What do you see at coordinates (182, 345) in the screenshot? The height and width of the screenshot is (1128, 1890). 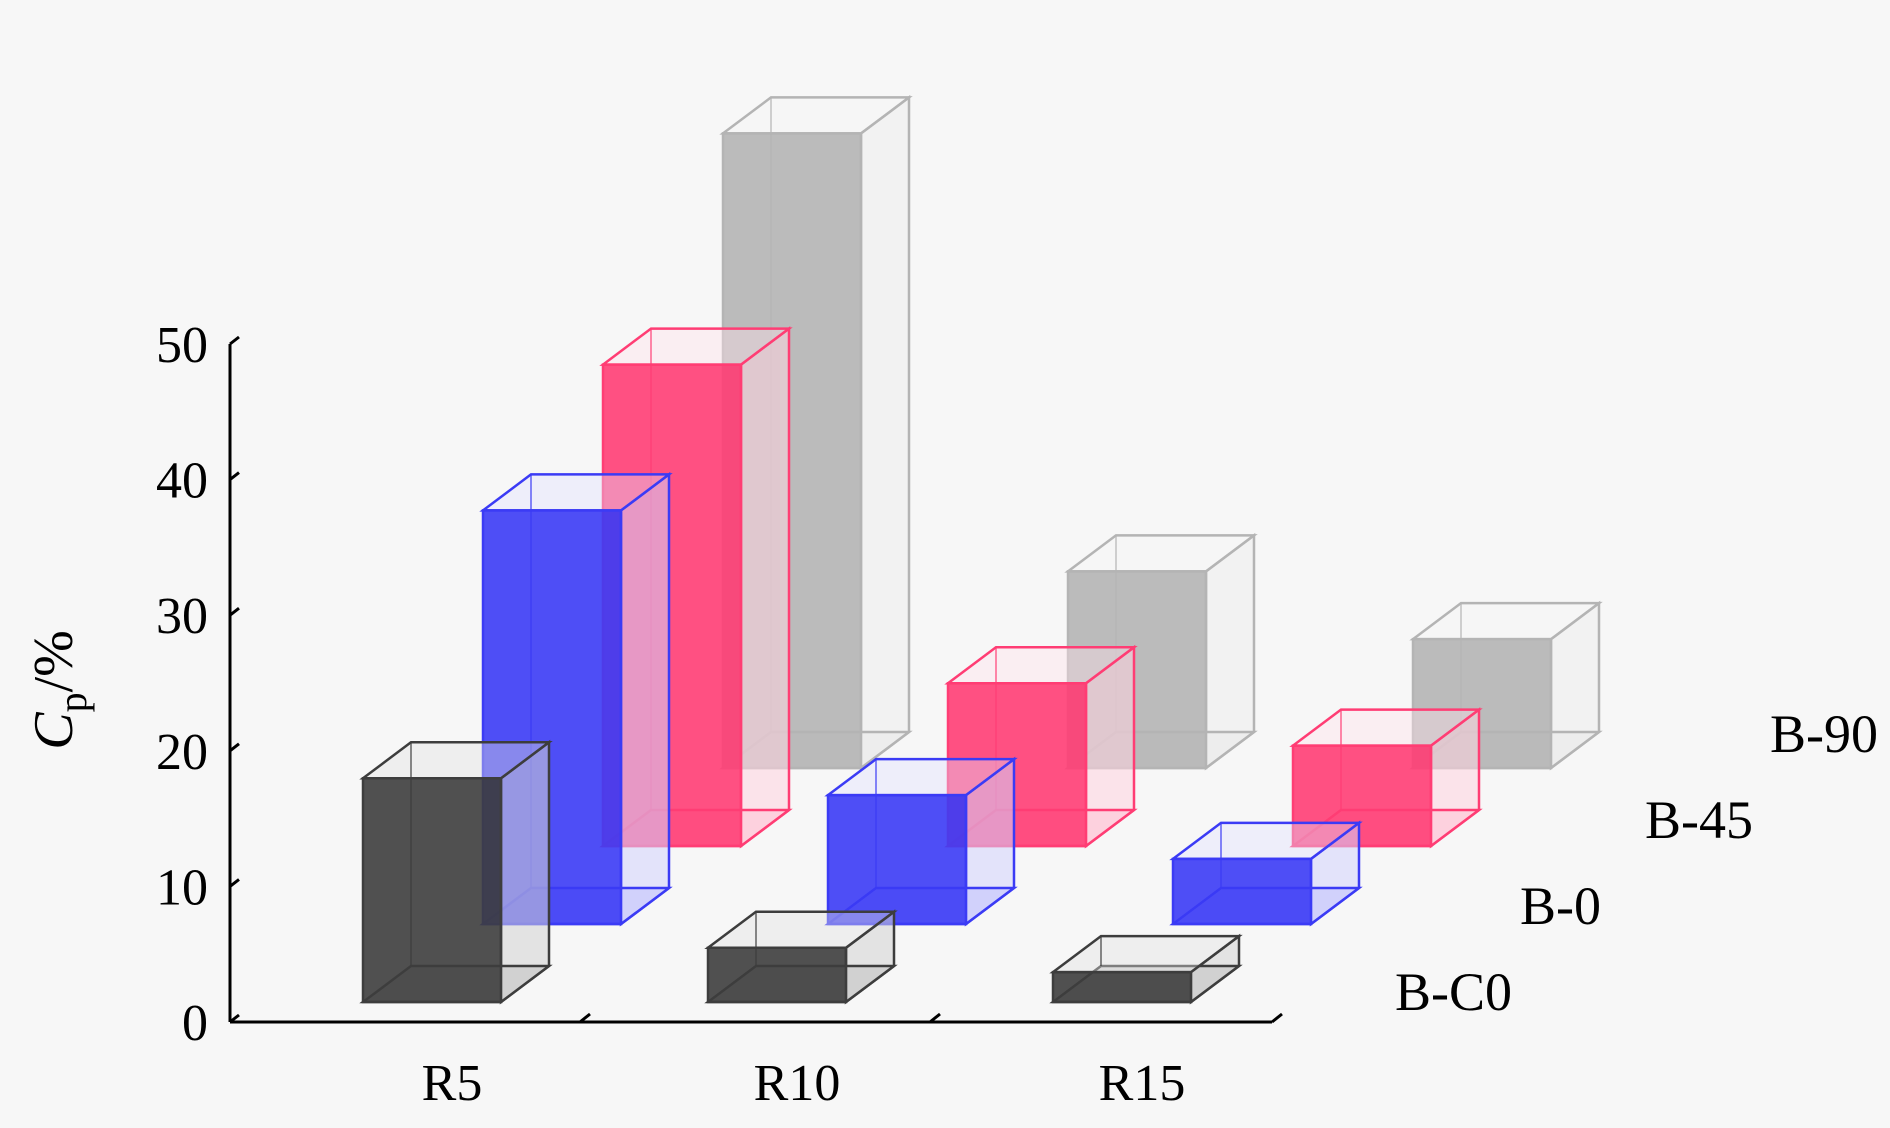 I see `y-tick-label: 50` at bounding box center [182, 345].